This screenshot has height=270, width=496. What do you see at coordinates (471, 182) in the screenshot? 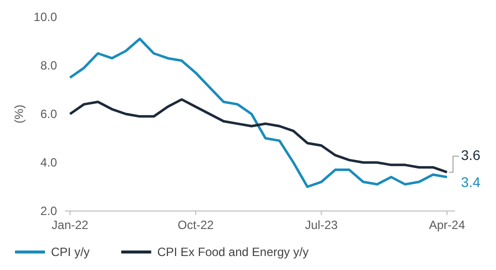
I see `annotation: 3.4` at bounding box center [471, 182].